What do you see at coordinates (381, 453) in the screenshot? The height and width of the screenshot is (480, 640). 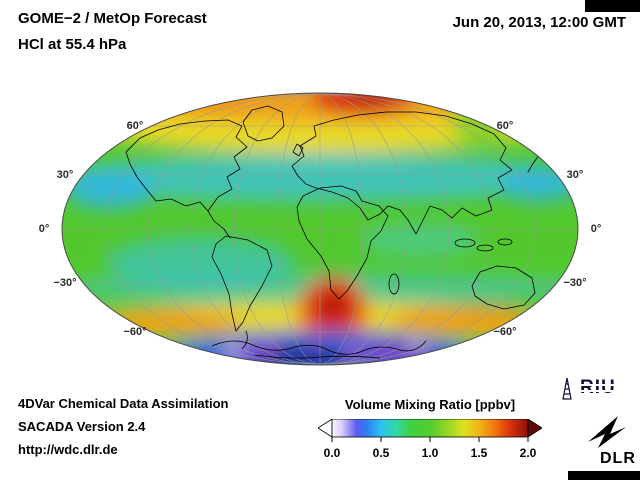 I see `tick-0.5: 0.5` at bounding box center [381, 453].